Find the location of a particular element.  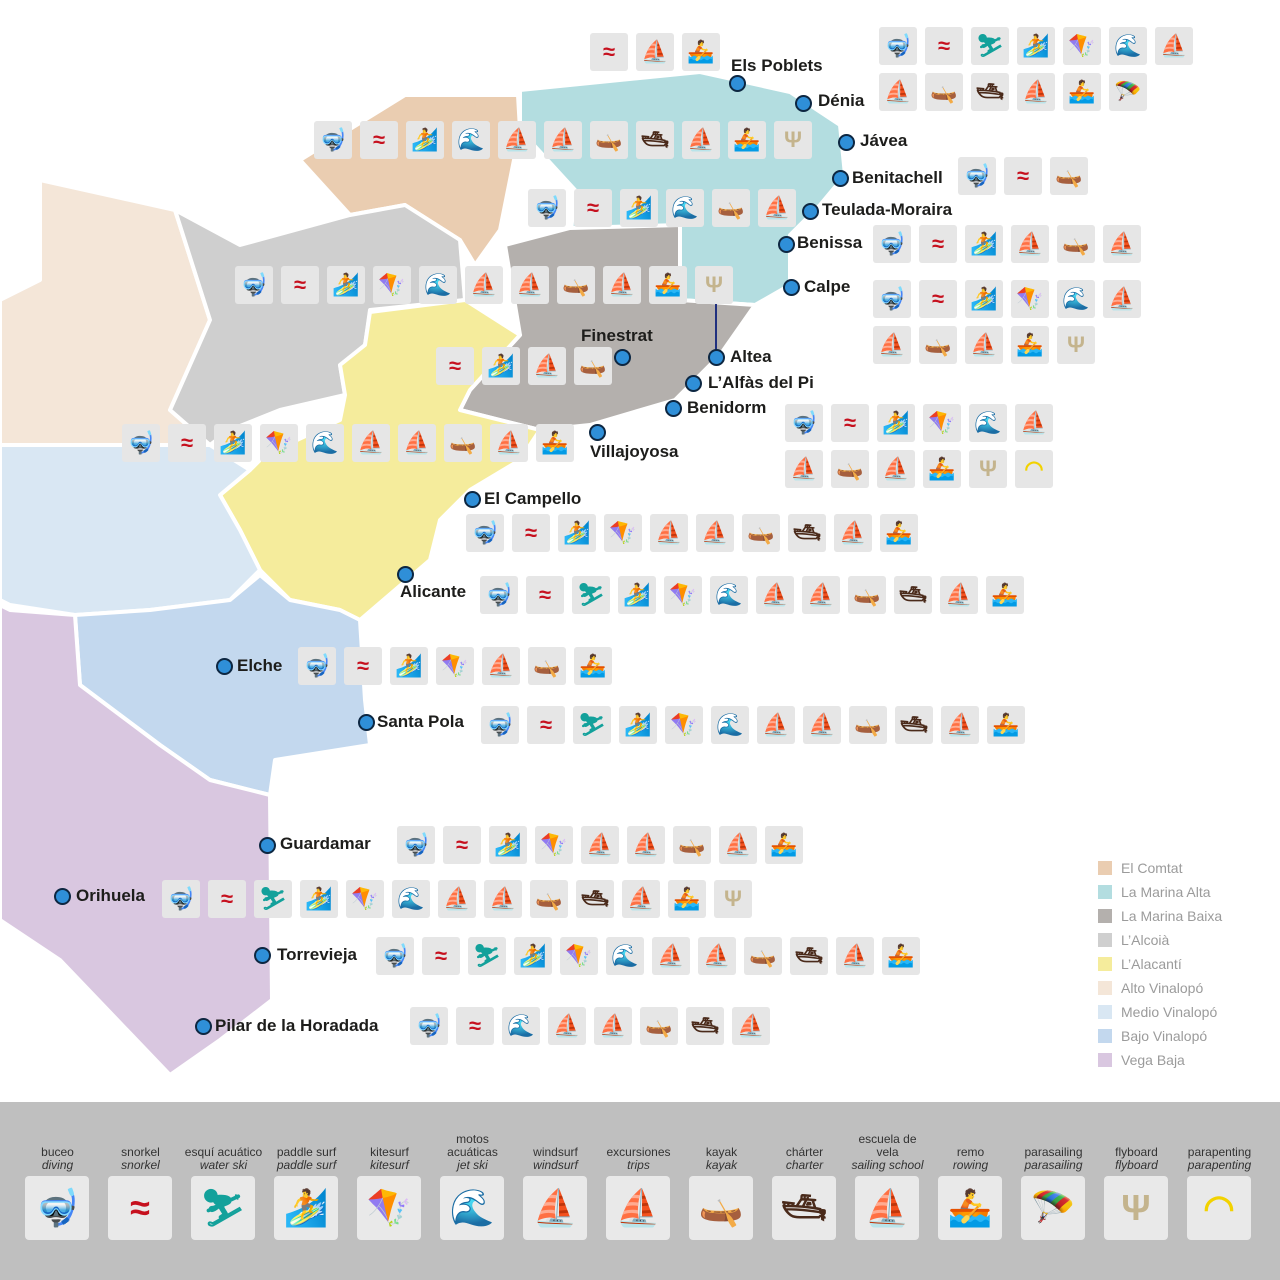

activity-key-school: escuela de vela sailing school ⛵ is located at coordinates (887, 1191).